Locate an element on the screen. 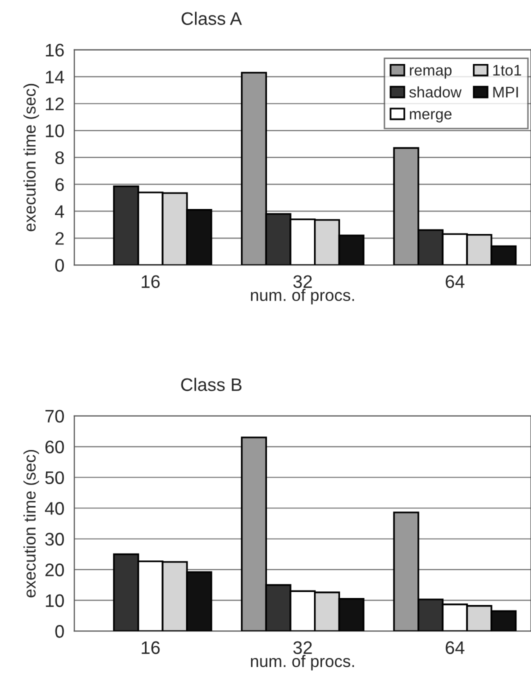 The height and width of the screenshot is (692, 531). y-tick-label: 20 is located at coordinates (54, 570).